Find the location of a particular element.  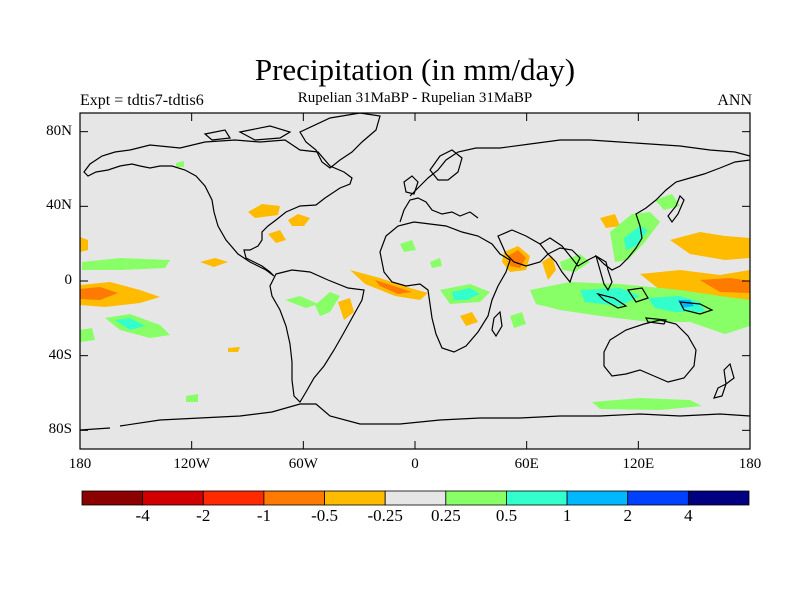

y-tick-label: 80N is located at coordinates (59, 130).